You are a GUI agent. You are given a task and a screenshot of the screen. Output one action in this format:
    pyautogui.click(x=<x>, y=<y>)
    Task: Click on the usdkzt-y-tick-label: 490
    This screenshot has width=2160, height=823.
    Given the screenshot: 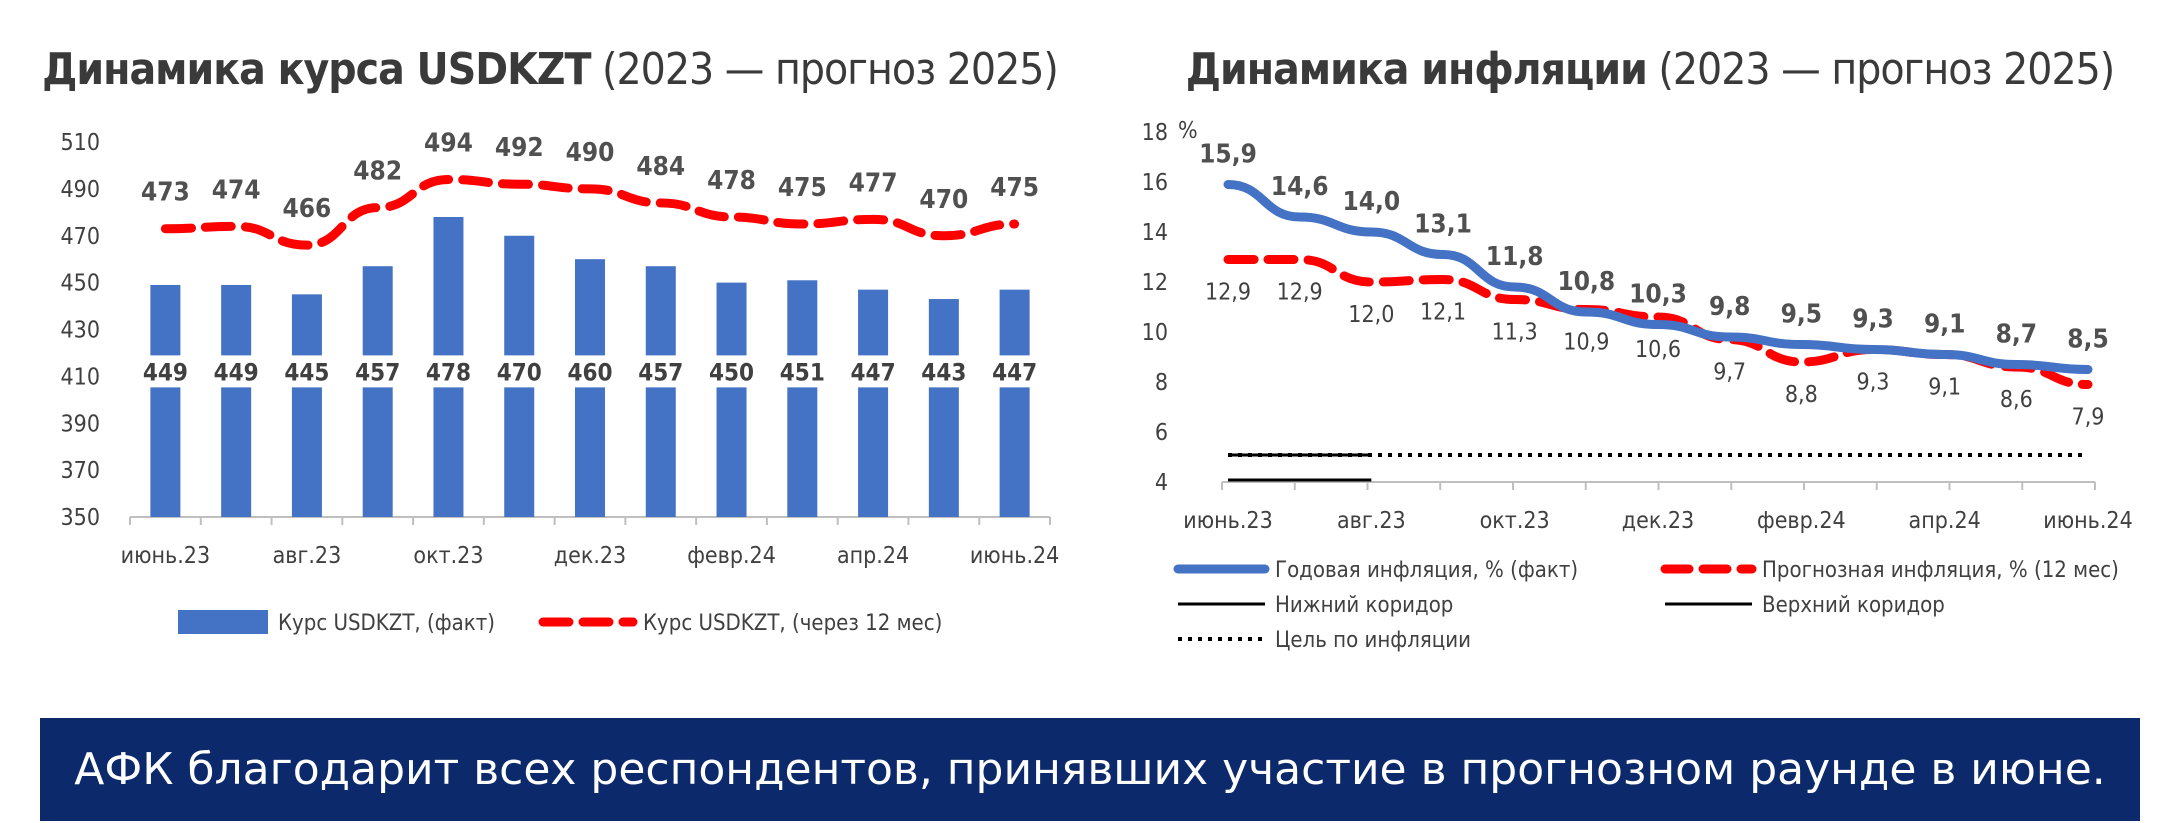 What is the action you would take?
    pyautogui.click(x=81, y=190)
    